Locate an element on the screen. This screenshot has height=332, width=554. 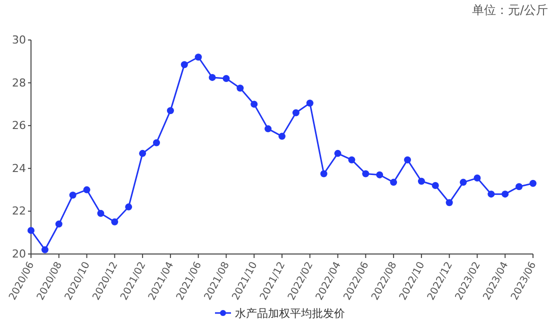
text: 单位：元/公斤 is located at coordinates (510, 10).